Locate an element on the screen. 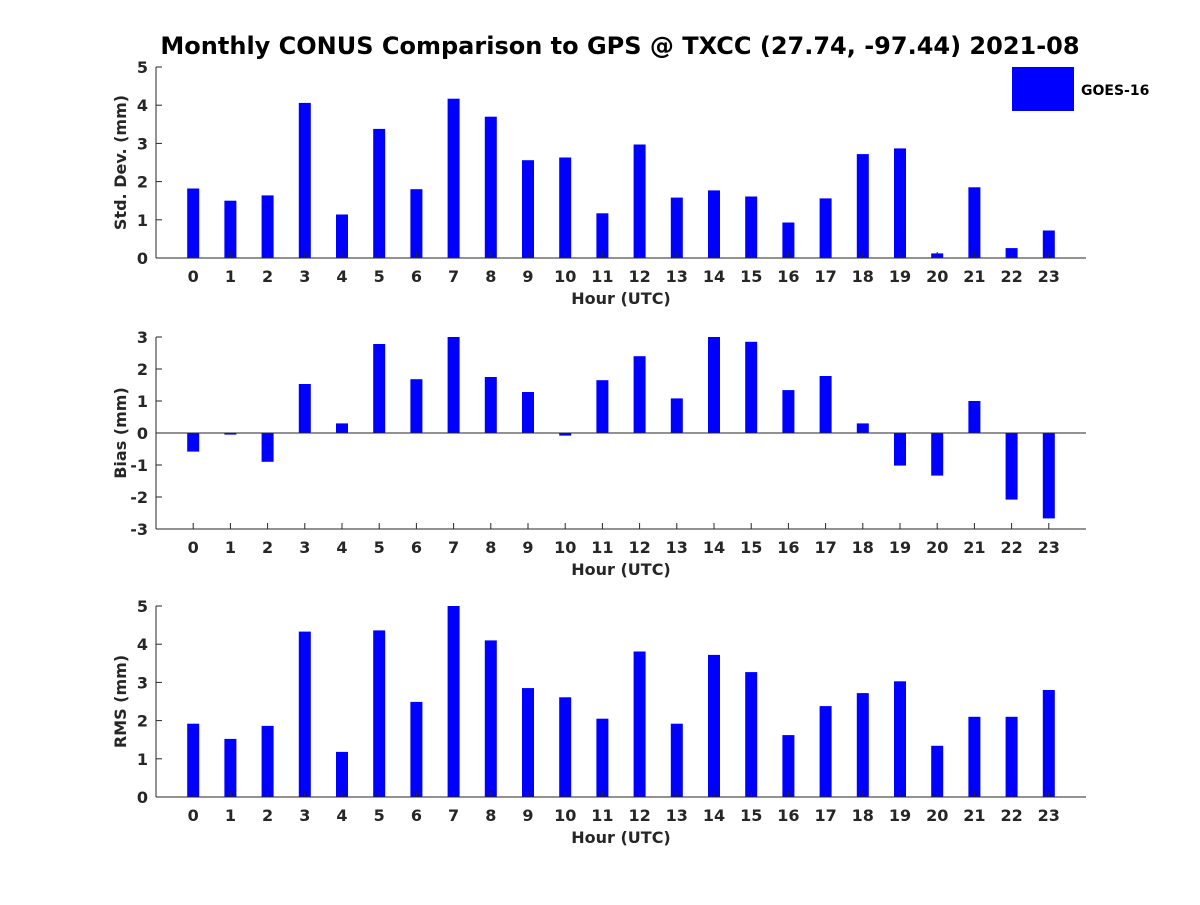  bias-x-tick-label: 10 is located at coordinates (565, 547).